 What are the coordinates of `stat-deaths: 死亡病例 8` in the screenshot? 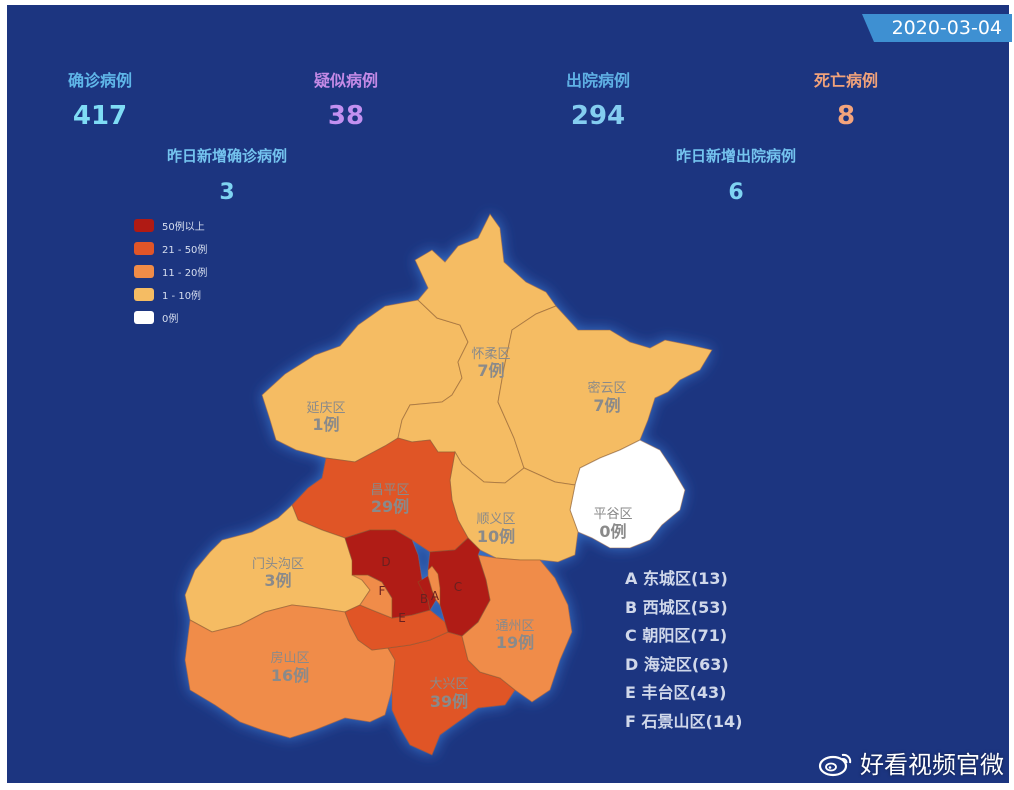 It's located at (846, 99).